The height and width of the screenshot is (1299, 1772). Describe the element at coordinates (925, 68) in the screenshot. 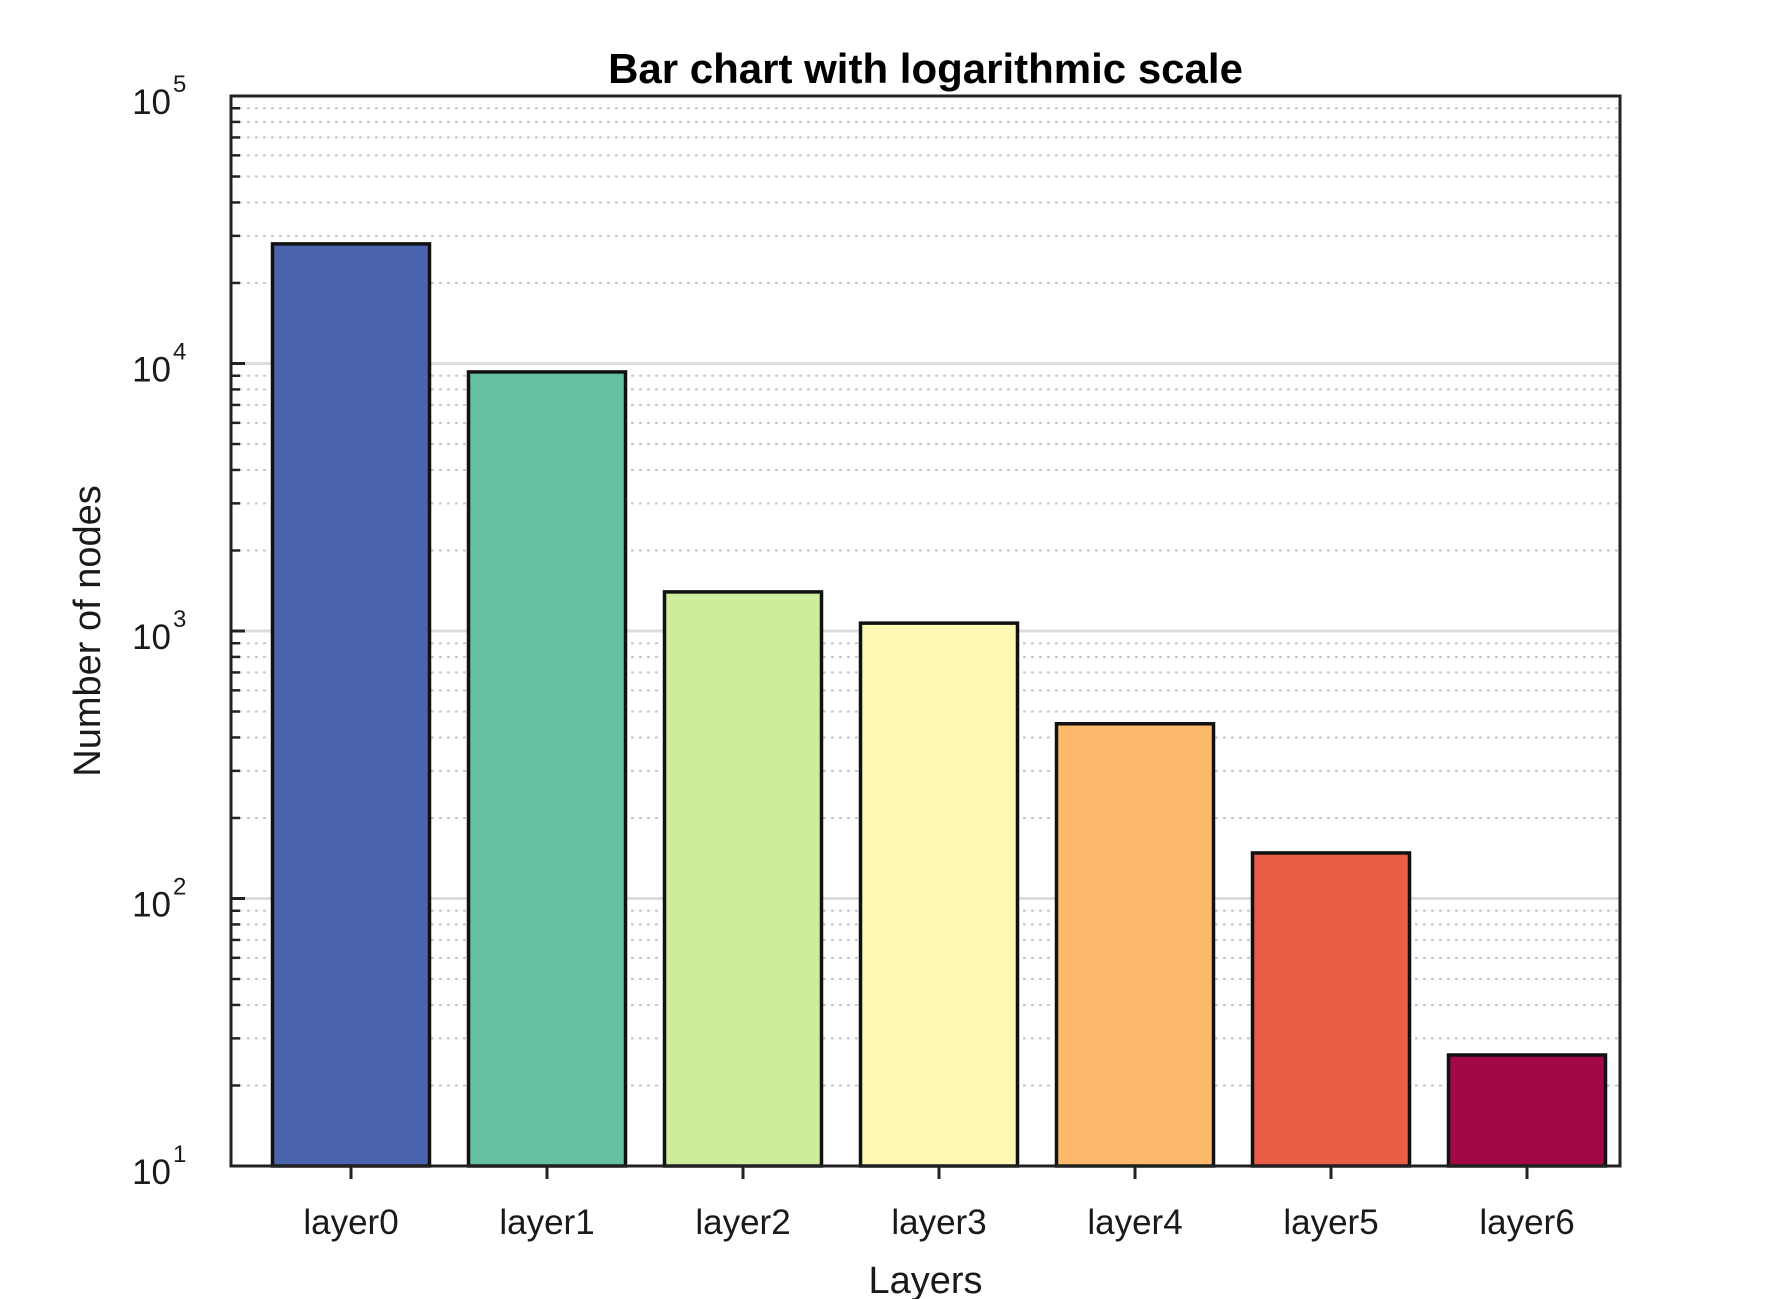

I see `chart-title: Bar chart with logarithmic scale` at that location.